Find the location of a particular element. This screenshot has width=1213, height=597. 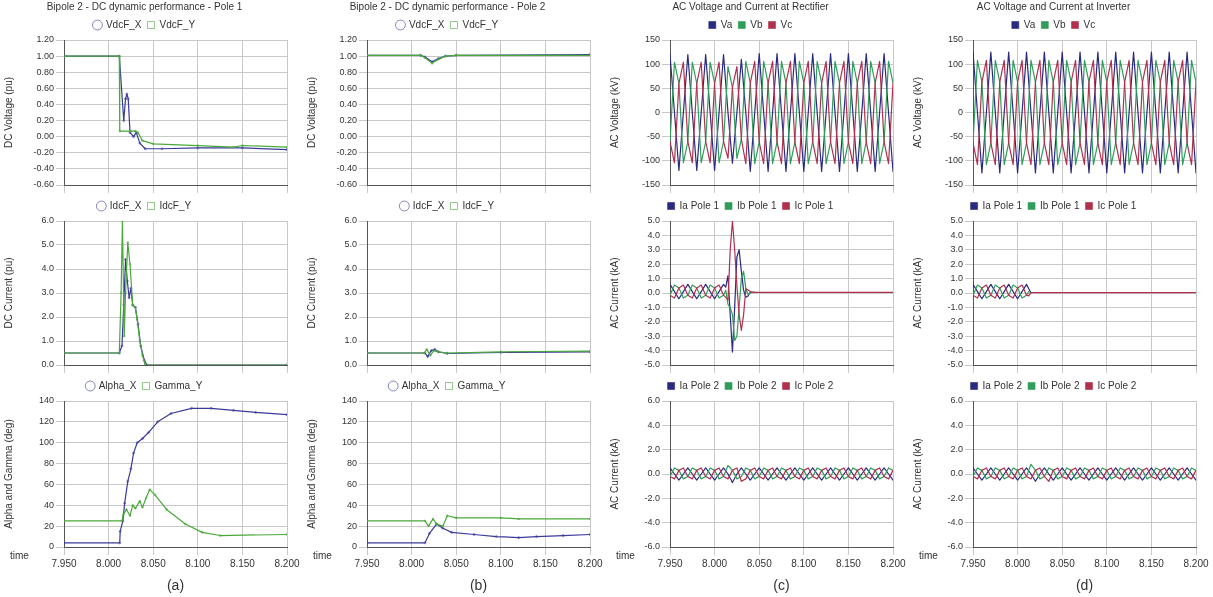

y-tick-label: 60 is located at coordinates (48, 483).